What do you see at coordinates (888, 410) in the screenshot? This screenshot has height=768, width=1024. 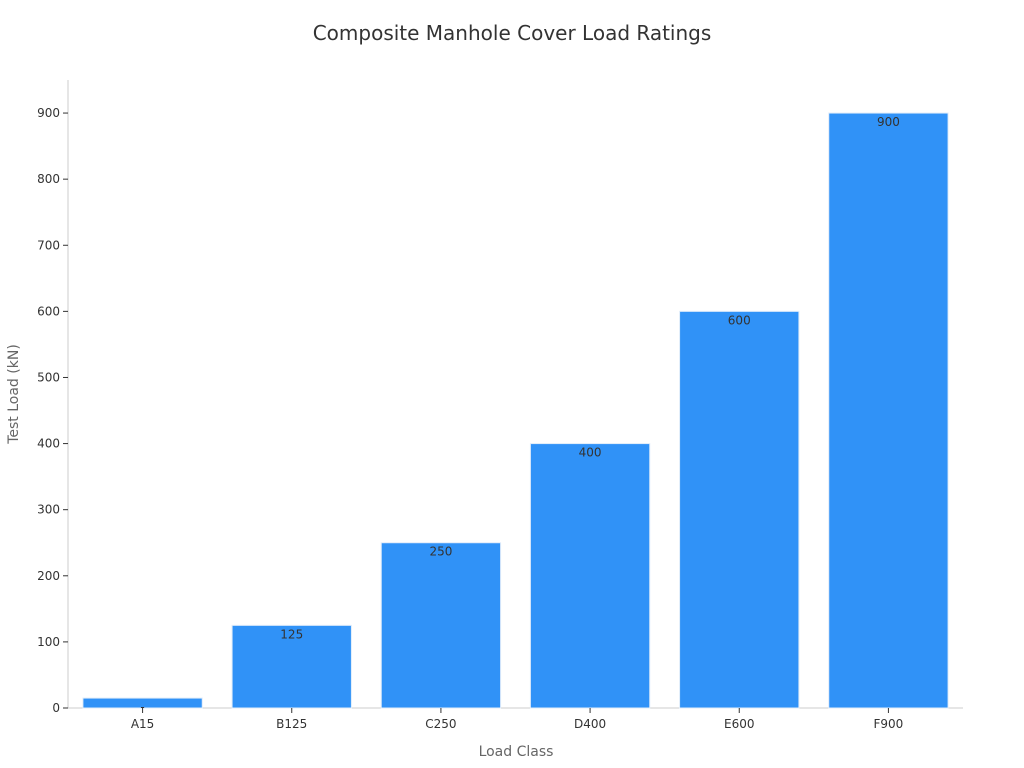 I see `bar-f900` at bounding box center [888, 410].